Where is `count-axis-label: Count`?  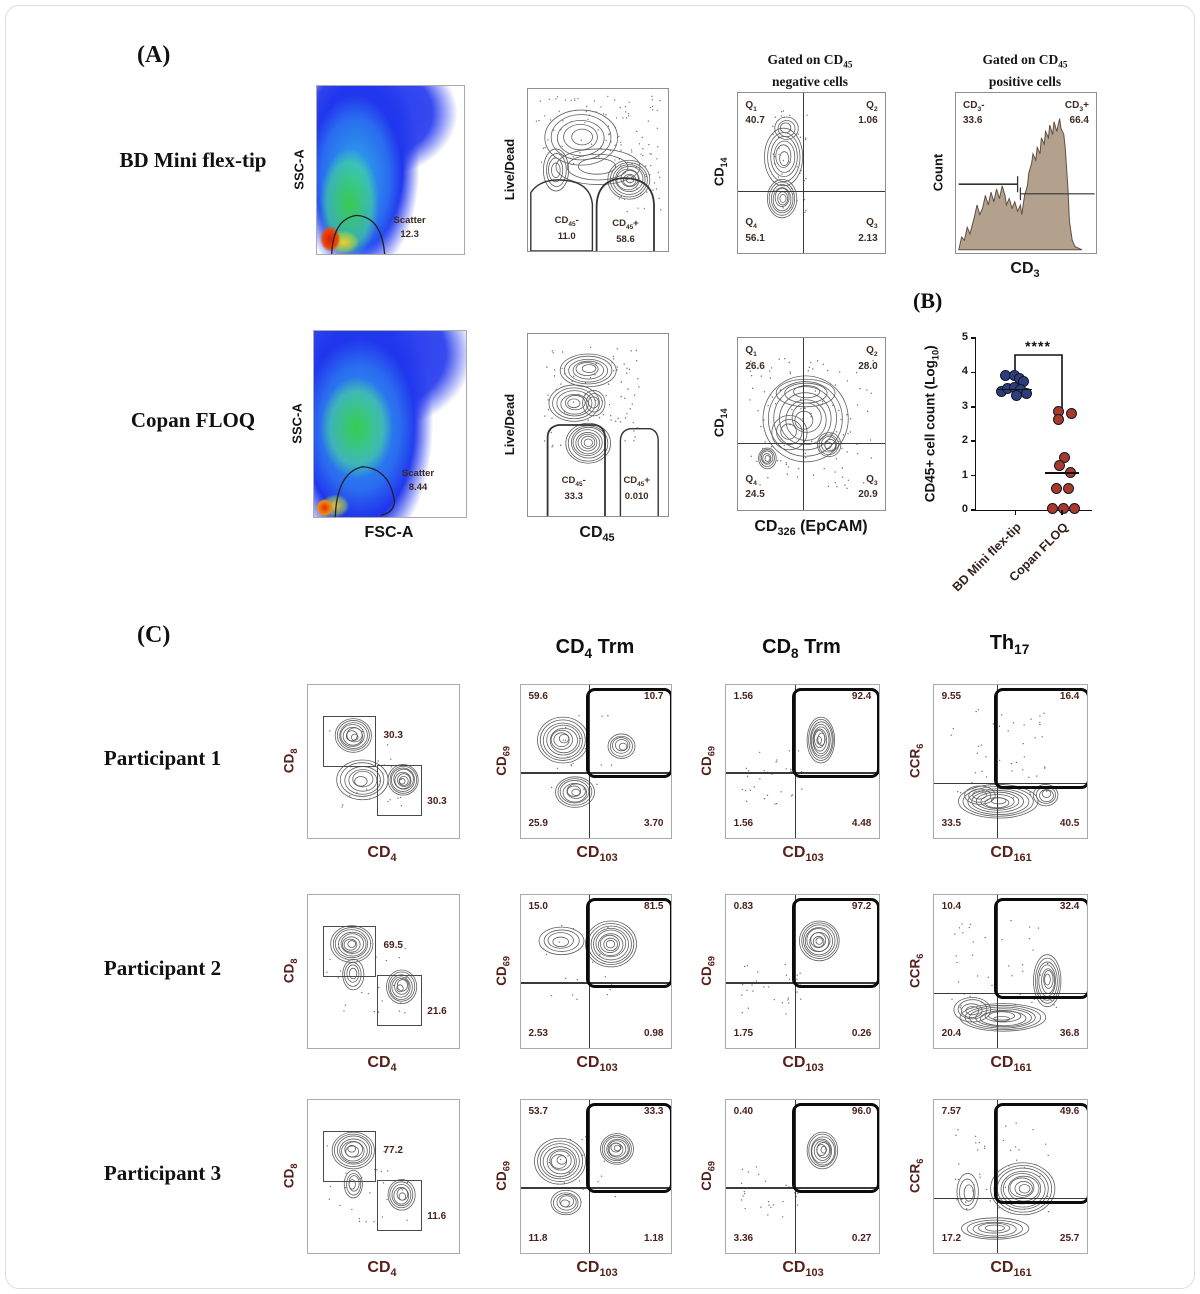
count-axis-label: Count is located at coordinates (938, 172).